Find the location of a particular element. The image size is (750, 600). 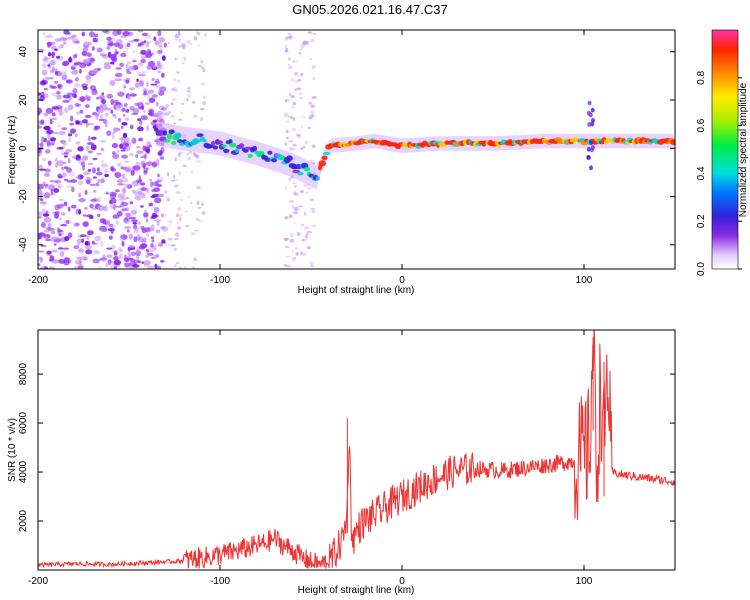

colorbar-tick-label: 0.2 is located at coordinates (701, 221).